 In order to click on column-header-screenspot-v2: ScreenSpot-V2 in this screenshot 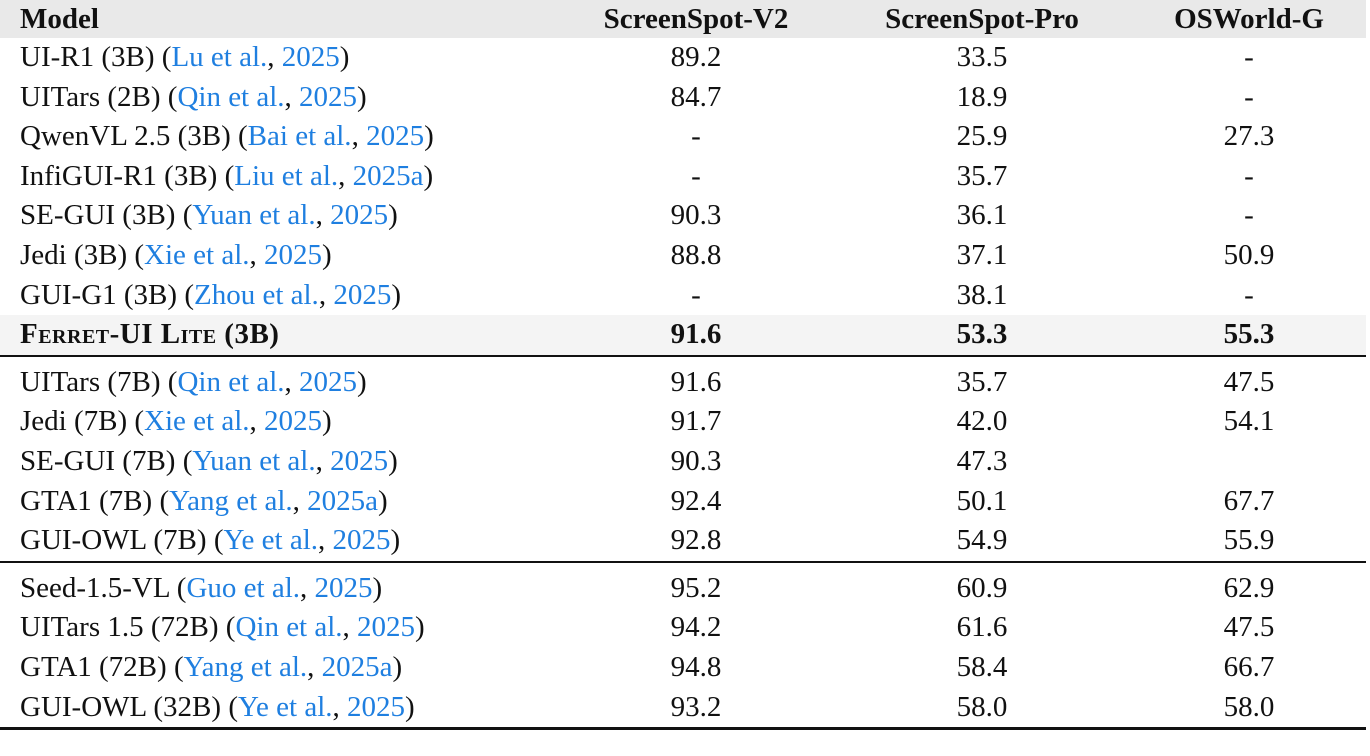, I will do `click(696, 19)`.